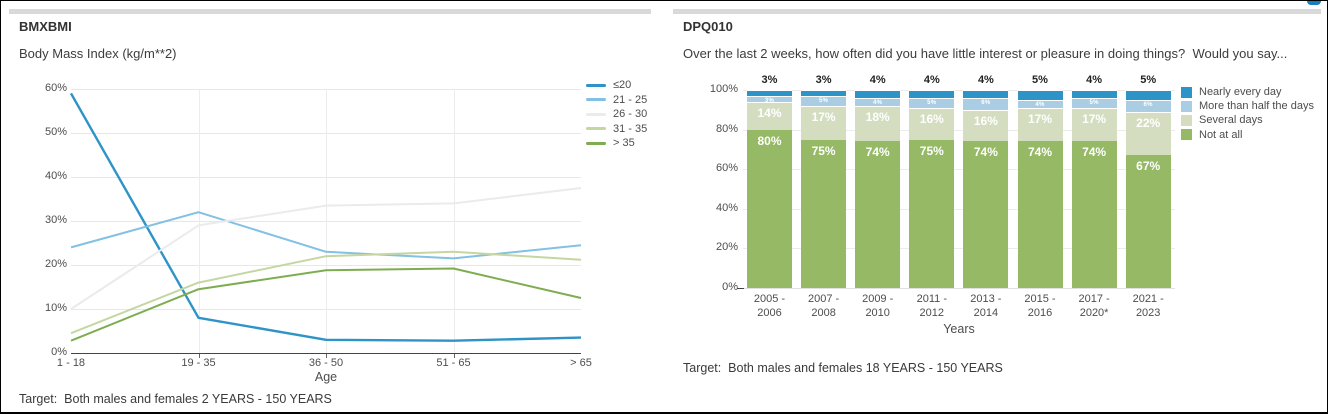 Image resolution: width=1328 pixels, height=414 pixels. What do you see at coordinates (769, 80) in the screenshot?
I see `bar-top-label: 3%` at bounding box center [769, 80].